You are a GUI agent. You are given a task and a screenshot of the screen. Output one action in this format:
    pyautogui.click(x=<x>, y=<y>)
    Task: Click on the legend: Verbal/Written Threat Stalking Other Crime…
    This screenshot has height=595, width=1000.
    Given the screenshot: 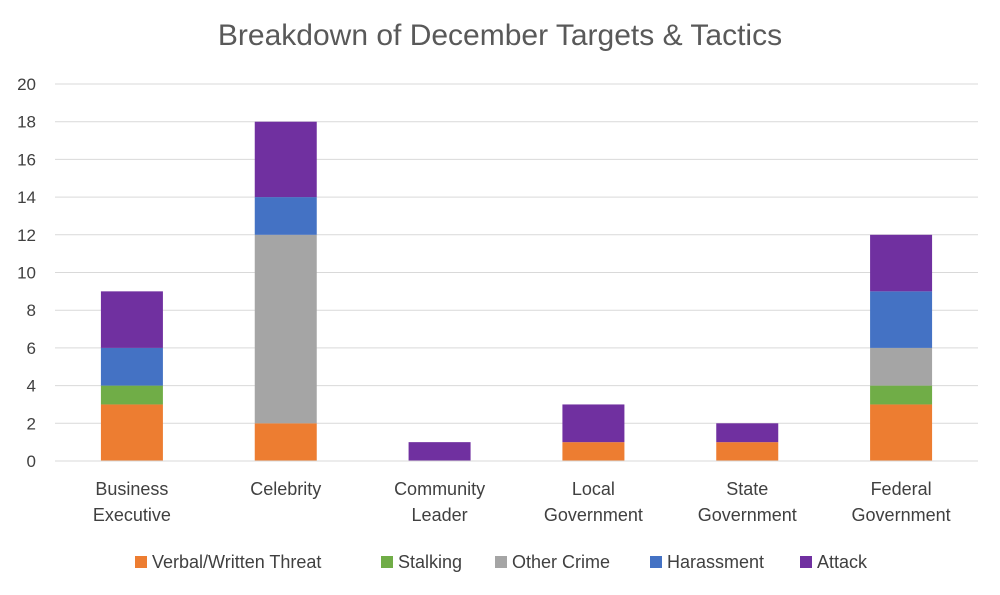 What is the action you would take?
    pyautogui.click(x=501, y=562)
    